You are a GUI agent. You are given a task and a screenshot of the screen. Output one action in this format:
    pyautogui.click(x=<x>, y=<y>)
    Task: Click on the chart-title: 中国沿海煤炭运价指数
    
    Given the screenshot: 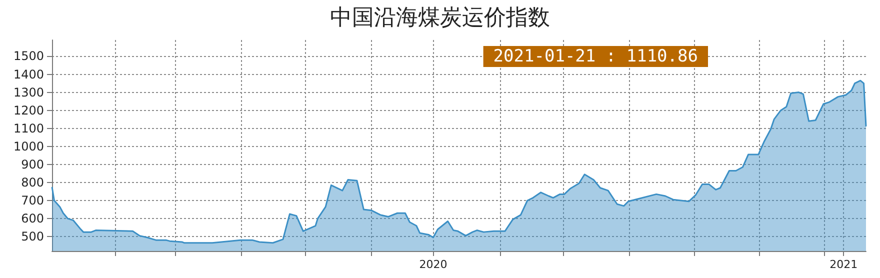 What is the action you would take?
    pyautogui.click(x=440, y=18)
    